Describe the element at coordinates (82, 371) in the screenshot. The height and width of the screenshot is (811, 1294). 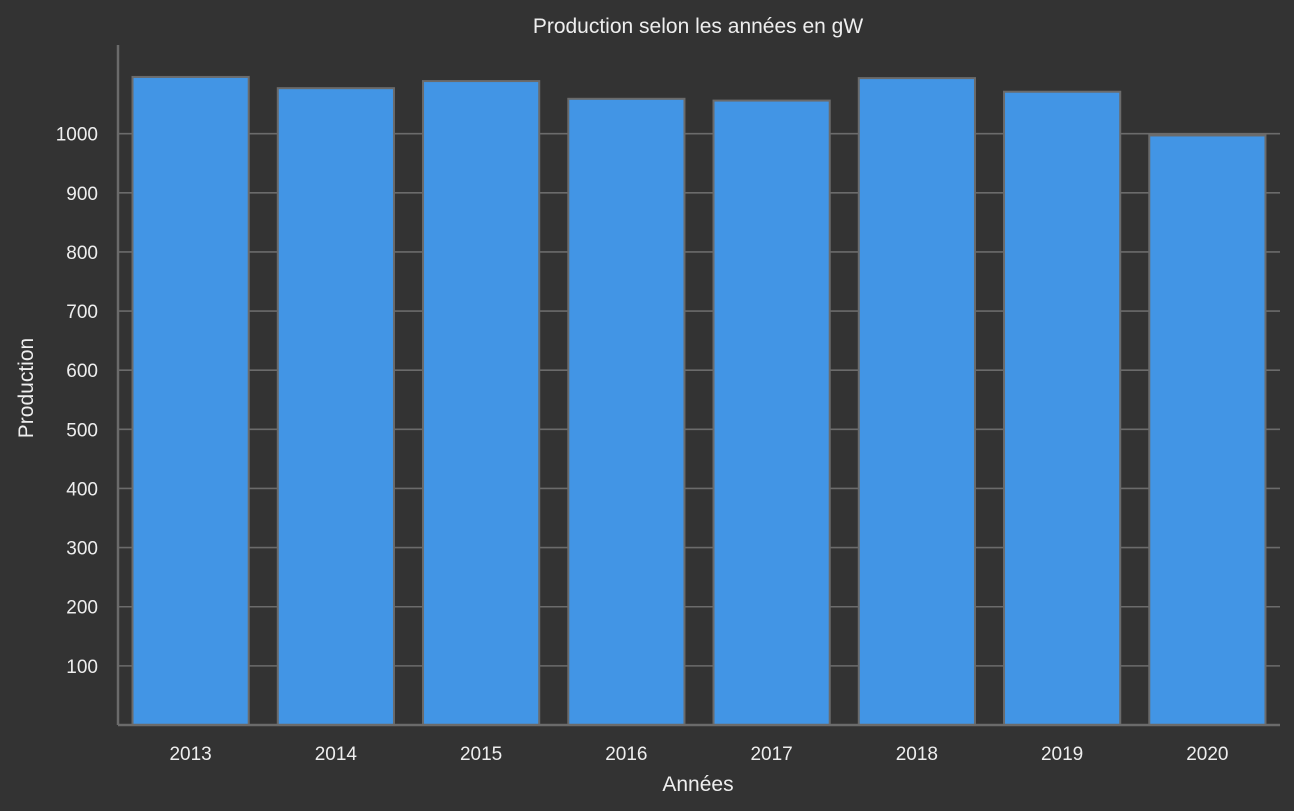
I see `y-tick-label: 600` at that location.